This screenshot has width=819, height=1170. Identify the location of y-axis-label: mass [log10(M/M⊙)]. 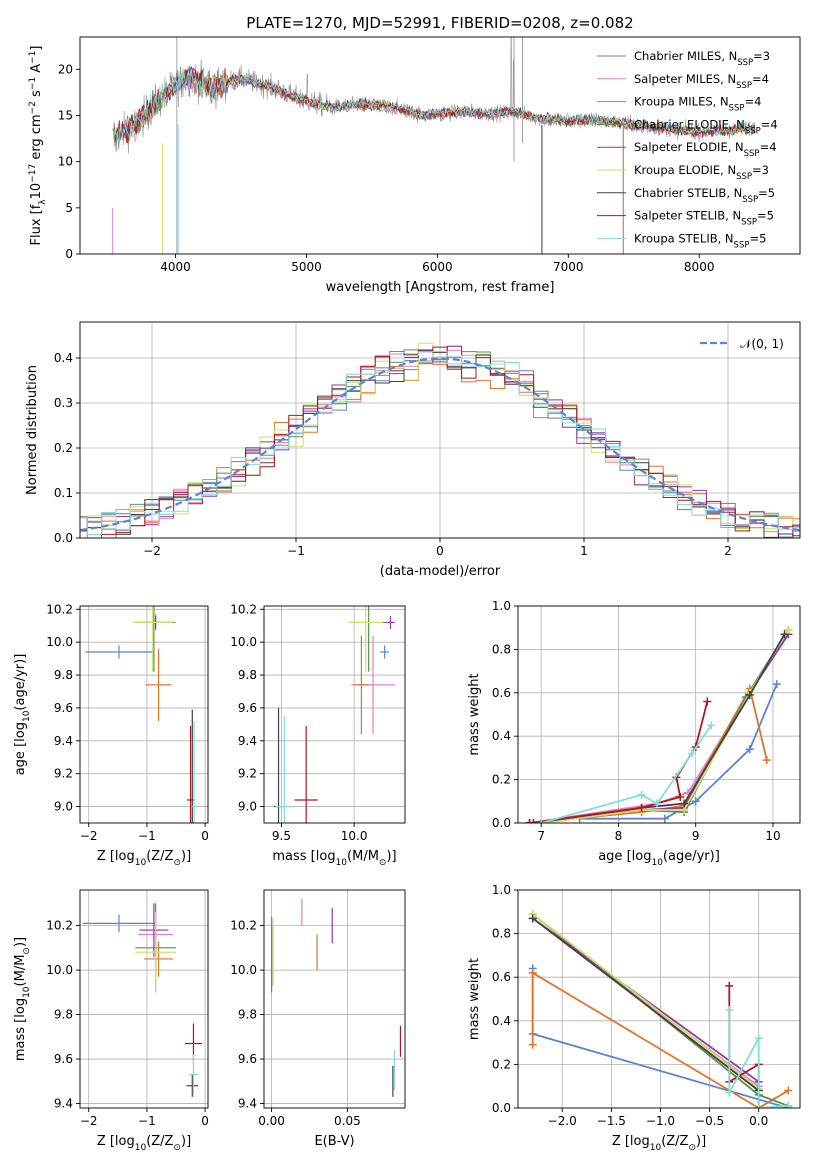
(22, 999).